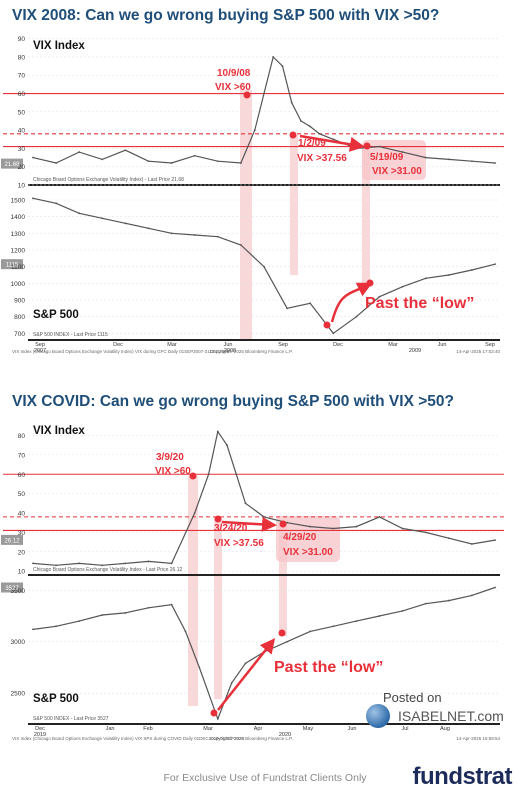 The image size is (530, 800). I want to click on x-tick-2-5: May, so click(308, 729).